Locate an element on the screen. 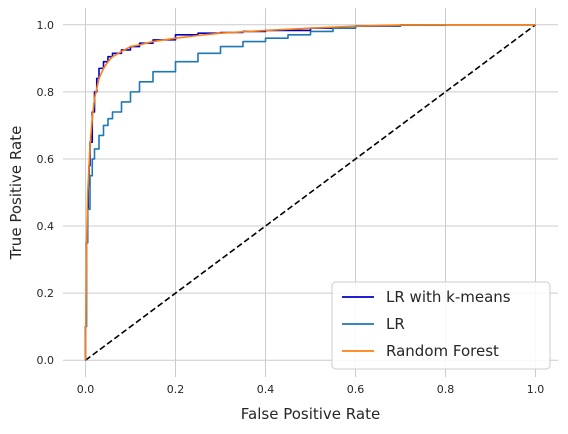 The height and width of the screenshot is (434, 568). y-tick-label: 1.0 is located at coordinates (46, 25).